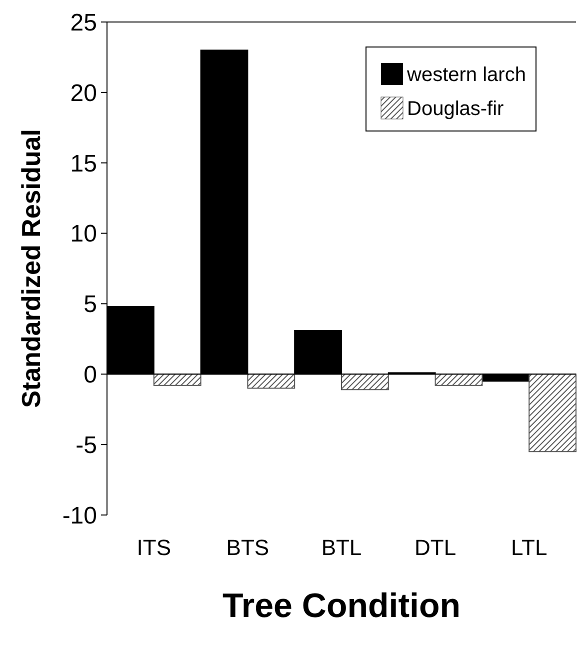 Image resolution: width=582 pixels, height=645 pixels. Describe the element at coordinates (79, 516) in the screenshot. I see `y-tick-label: -10` at that location.